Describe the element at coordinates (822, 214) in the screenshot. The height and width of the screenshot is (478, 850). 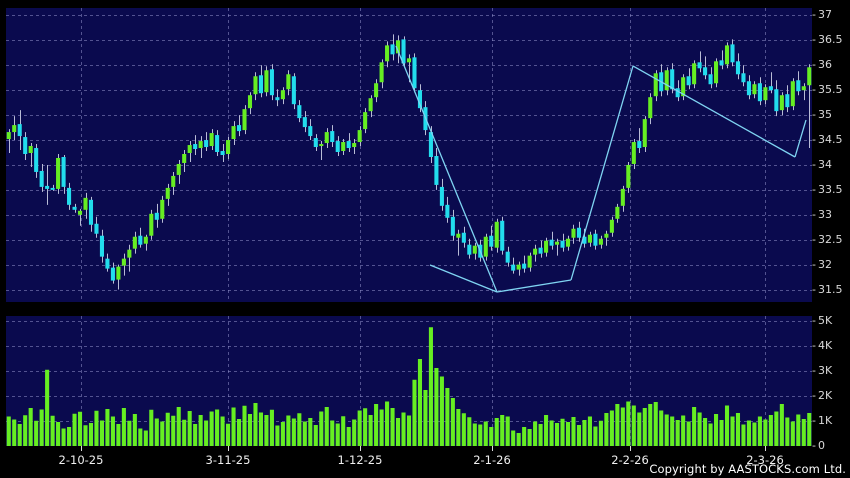
I see `price-axis-tick: -33` at that location.